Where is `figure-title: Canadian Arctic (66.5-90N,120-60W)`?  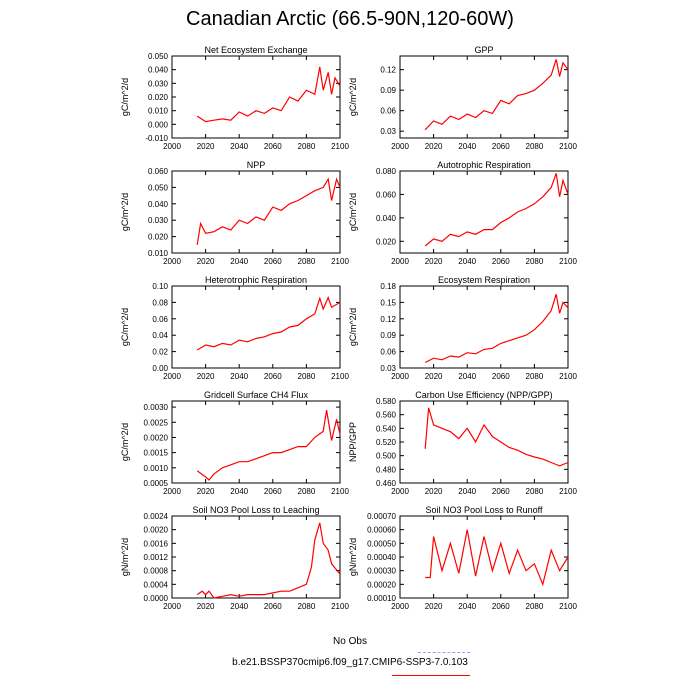
figure-title: Canadian Arctic (66.5-90N,120-60W) is located at coordinates (350, 19).